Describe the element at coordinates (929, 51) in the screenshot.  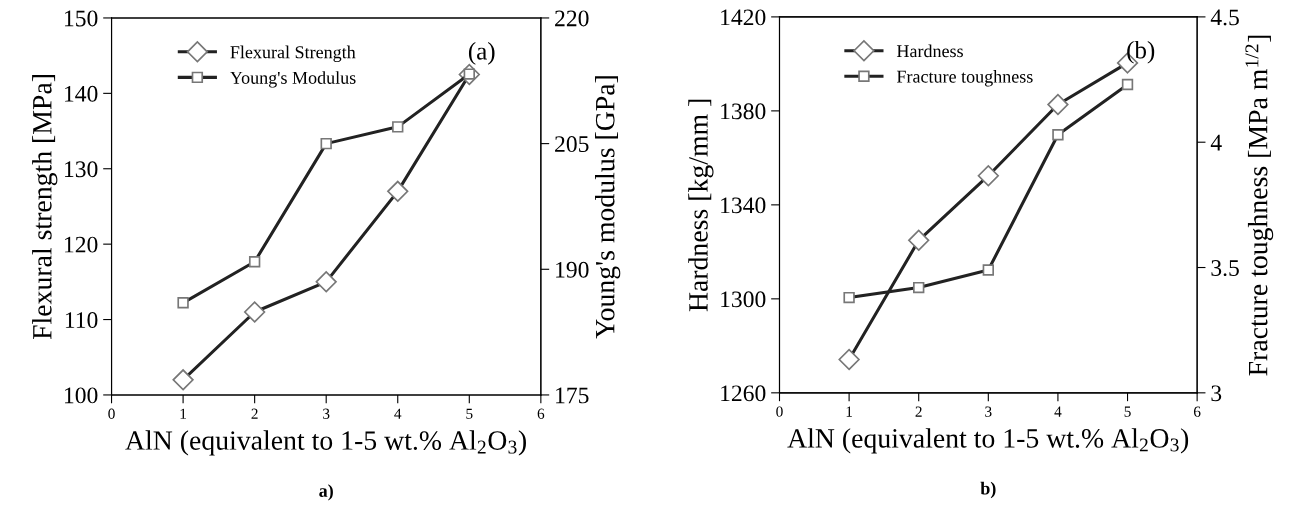
I see `legend-label: Hardness` at that location.